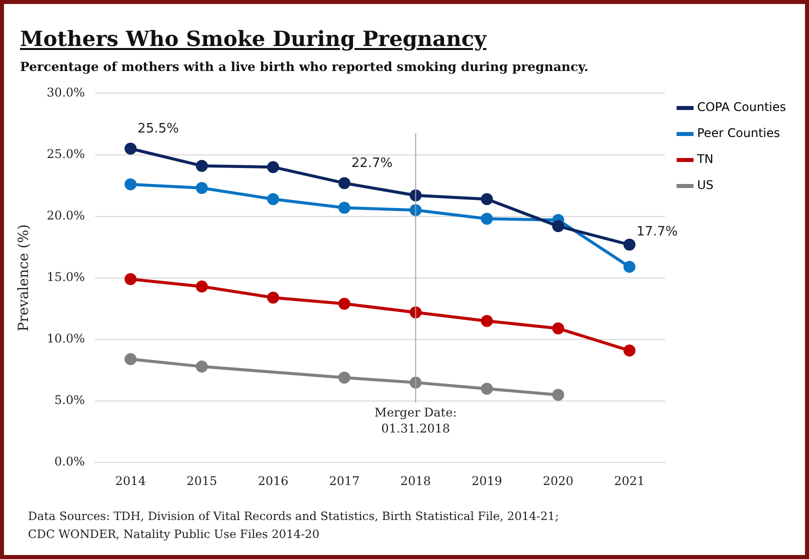 This screenshot has width=809, height=559. I want to click on x-tick-label: 2019, so click(487, 481).